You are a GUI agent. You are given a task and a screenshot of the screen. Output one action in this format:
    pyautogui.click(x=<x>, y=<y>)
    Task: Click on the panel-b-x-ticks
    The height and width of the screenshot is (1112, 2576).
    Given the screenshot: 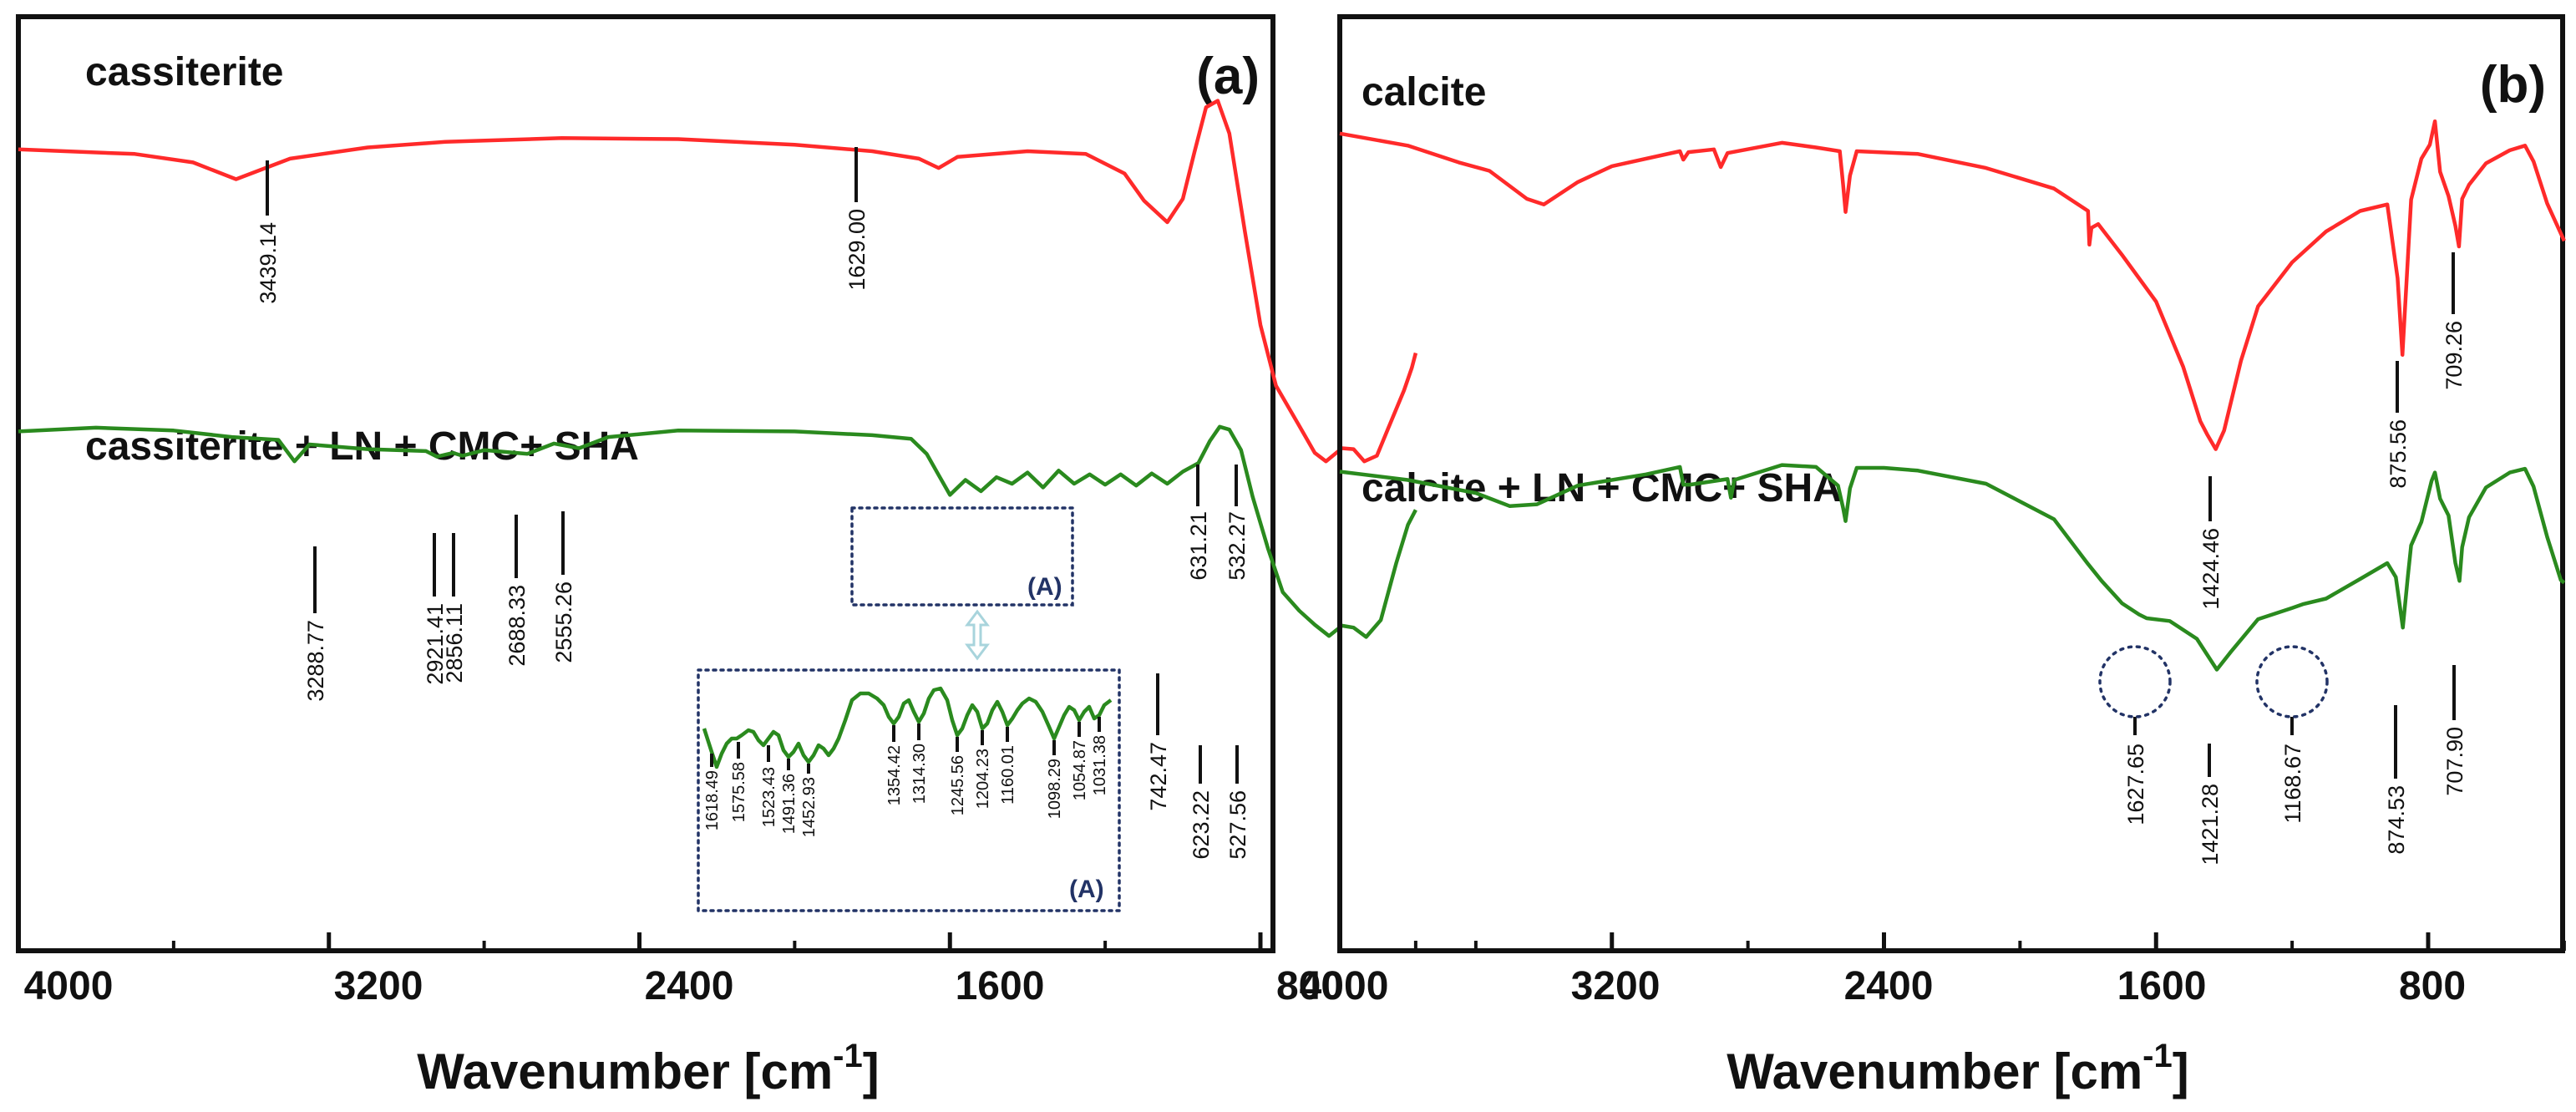 What is the action you would take?
    pyautogui.click(x=1951, y=941)
    